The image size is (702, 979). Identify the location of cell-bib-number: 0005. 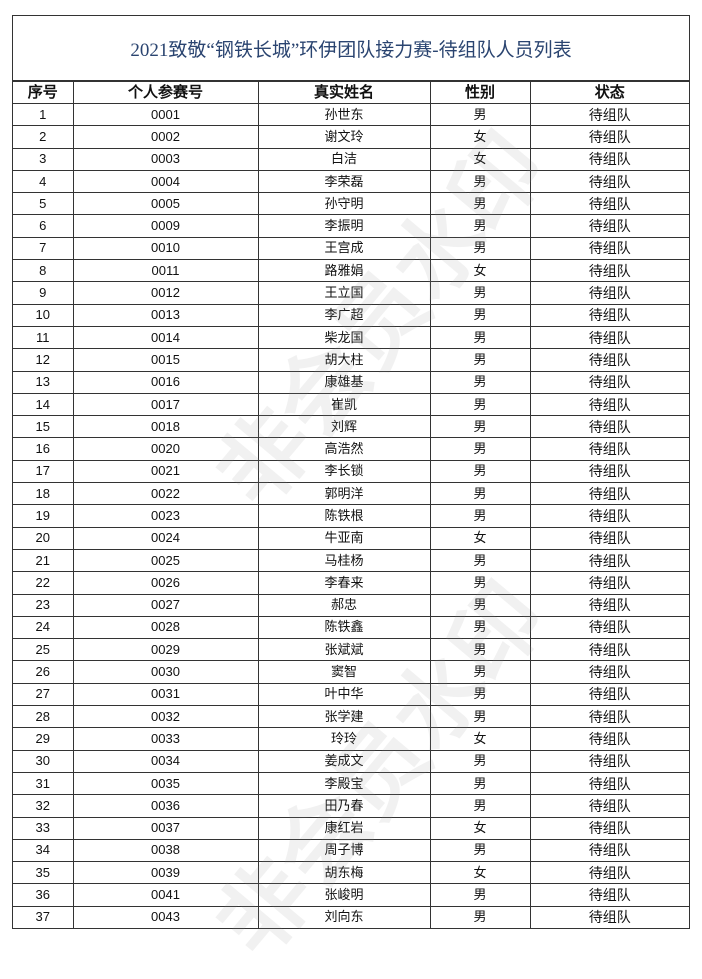
(165, 204).